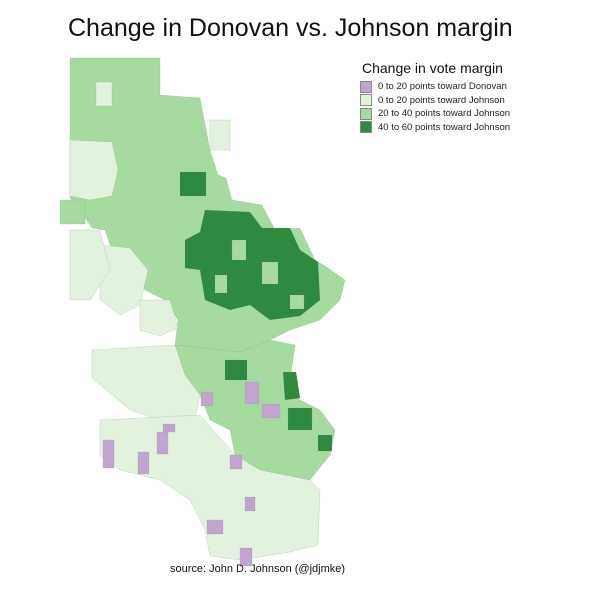 The image size is (590, 590). Describe the element at coordinates (193, 184) in the screenshot. I see `ward-north-dark` at that location.